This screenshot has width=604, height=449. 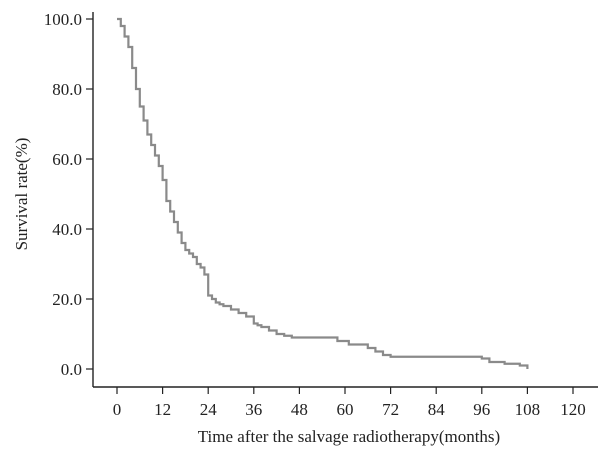 What do you see at coordinates (71, 369) in the screenshot?
I see `y-tick-label: 0.0` at bounding box center [71, 369].